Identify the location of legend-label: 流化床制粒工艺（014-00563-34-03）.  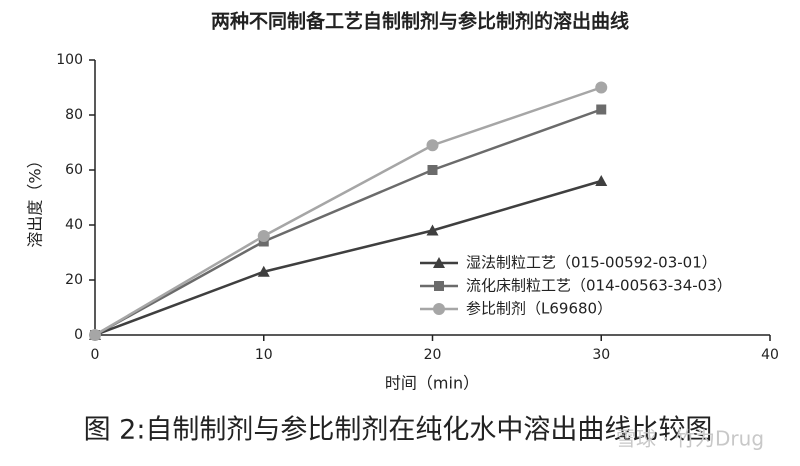
(599, 286).